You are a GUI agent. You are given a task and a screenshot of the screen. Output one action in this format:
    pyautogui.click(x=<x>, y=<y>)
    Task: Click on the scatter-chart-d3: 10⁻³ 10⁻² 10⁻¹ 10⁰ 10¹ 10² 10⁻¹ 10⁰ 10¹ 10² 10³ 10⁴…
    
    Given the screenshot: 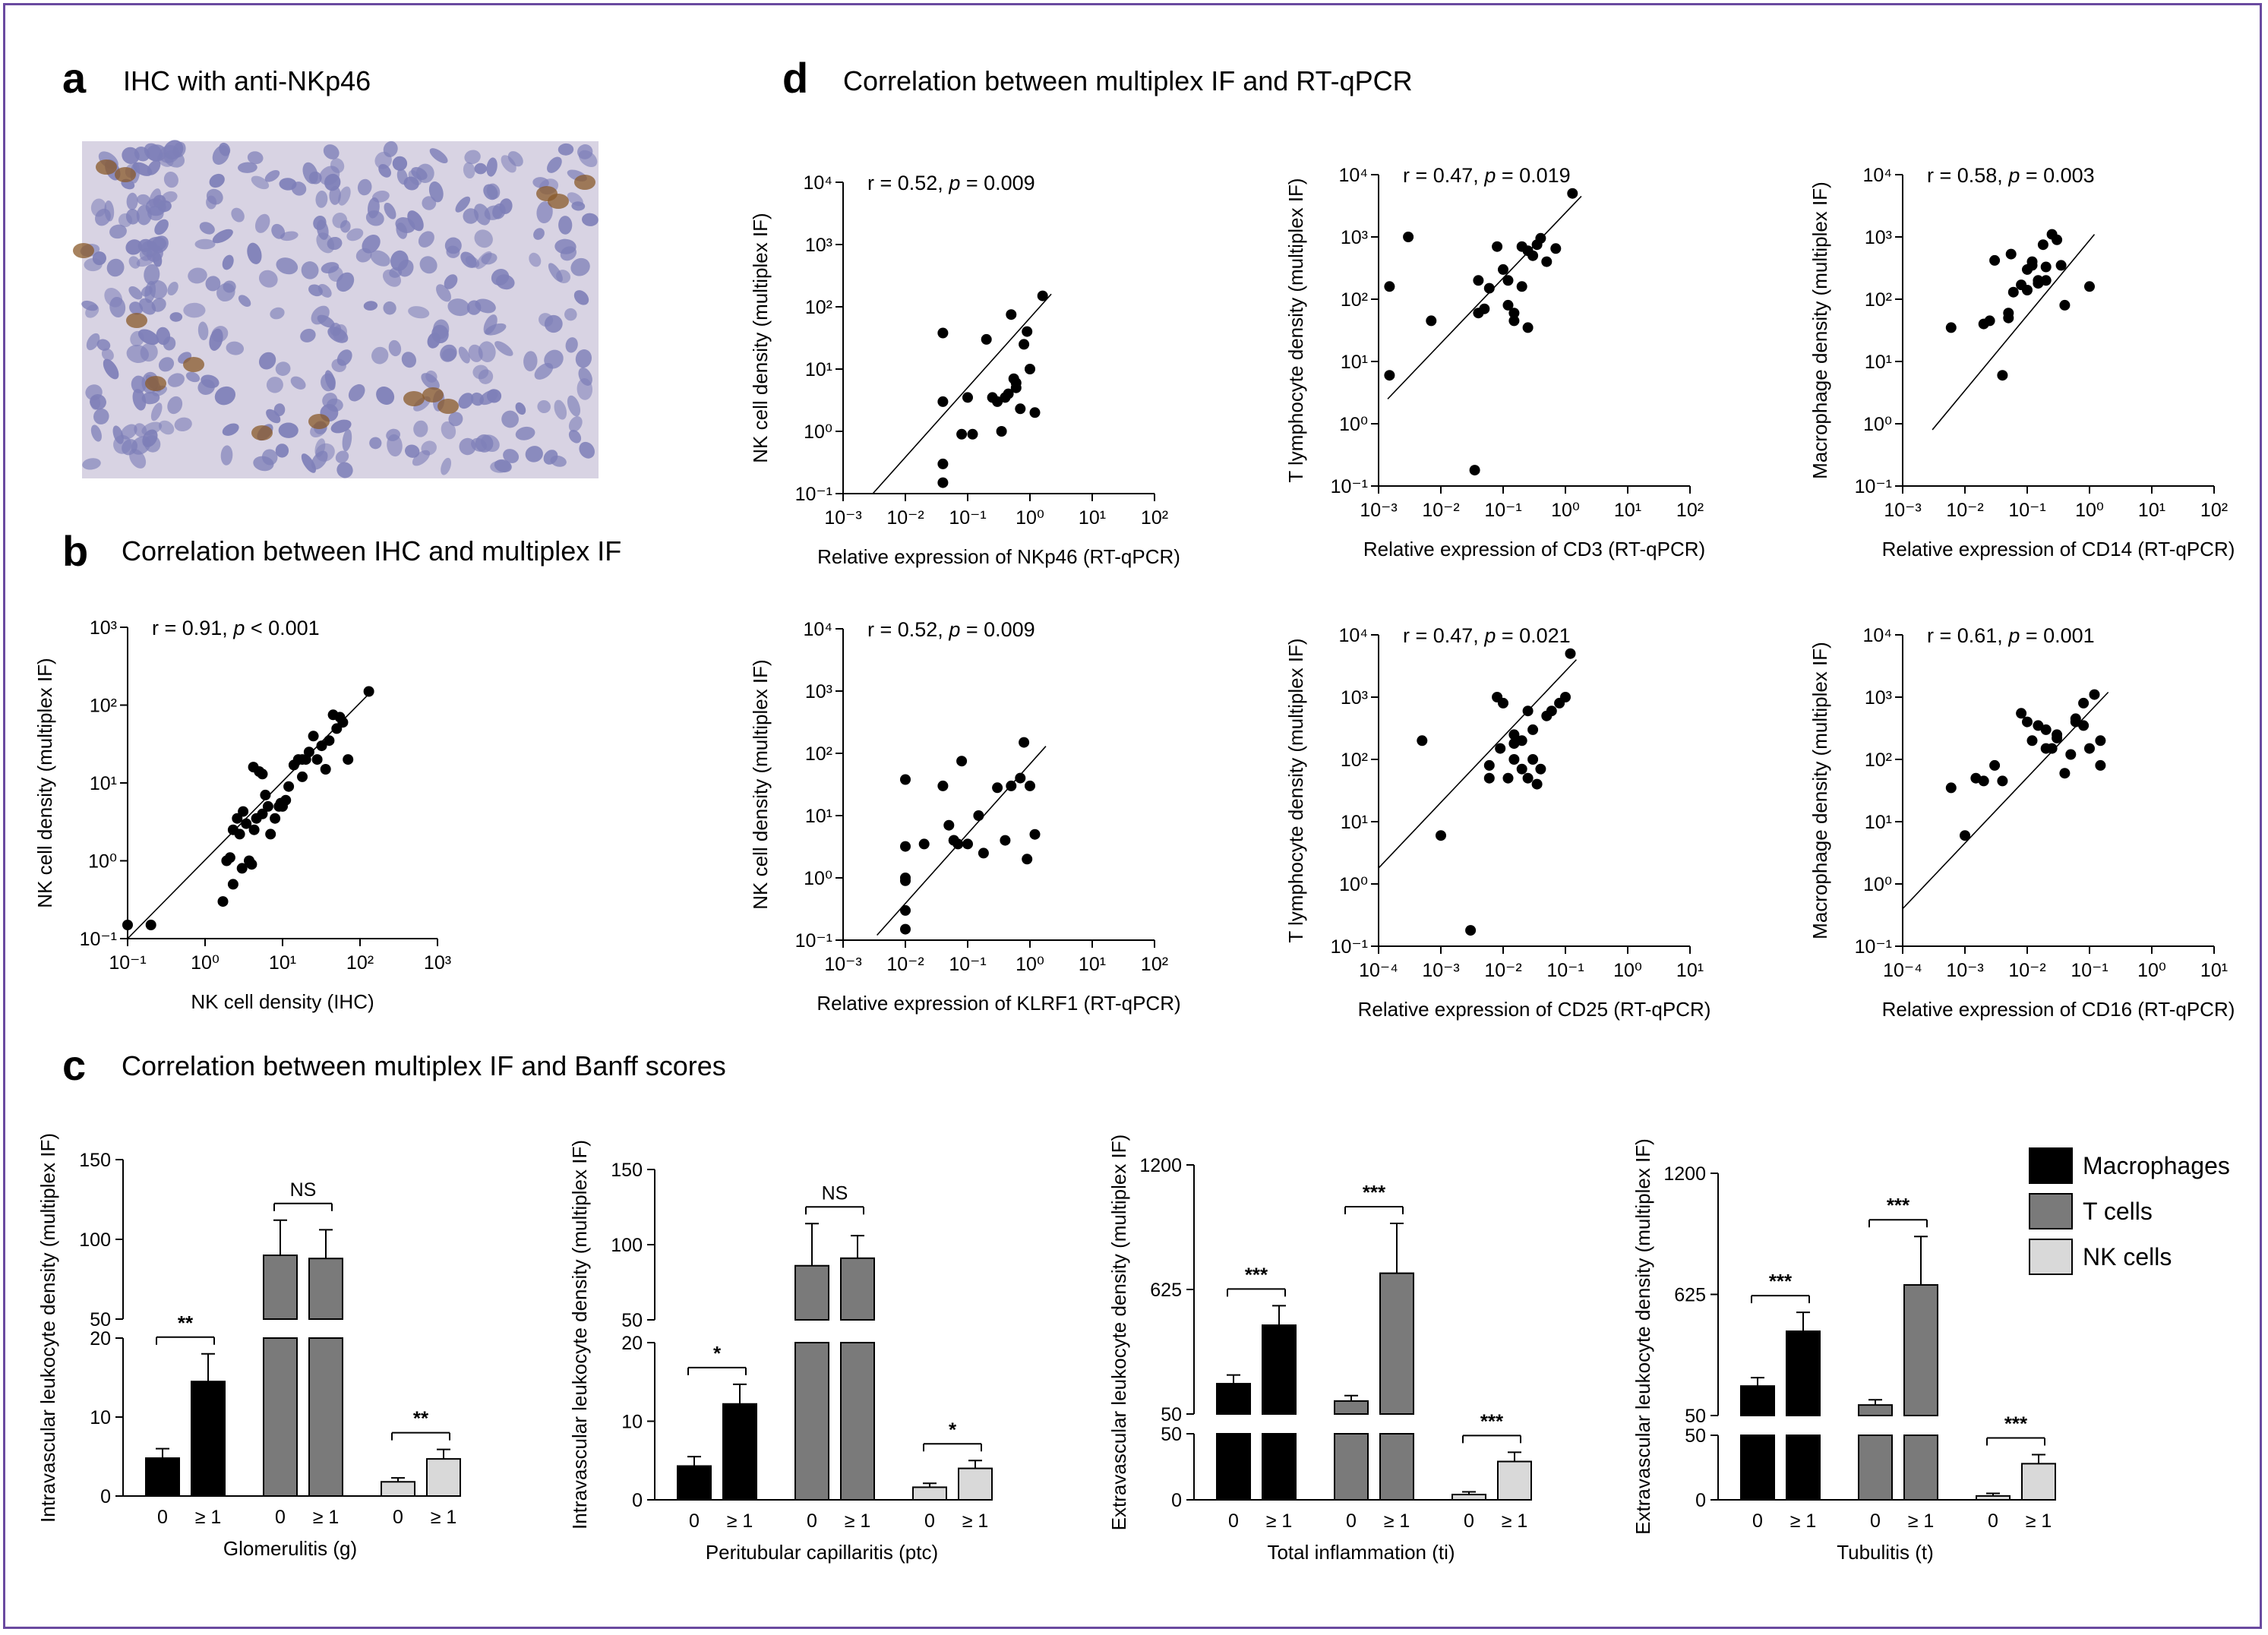 What is the action you would take?
    pyautogui.click(x=2021, y=362)
    